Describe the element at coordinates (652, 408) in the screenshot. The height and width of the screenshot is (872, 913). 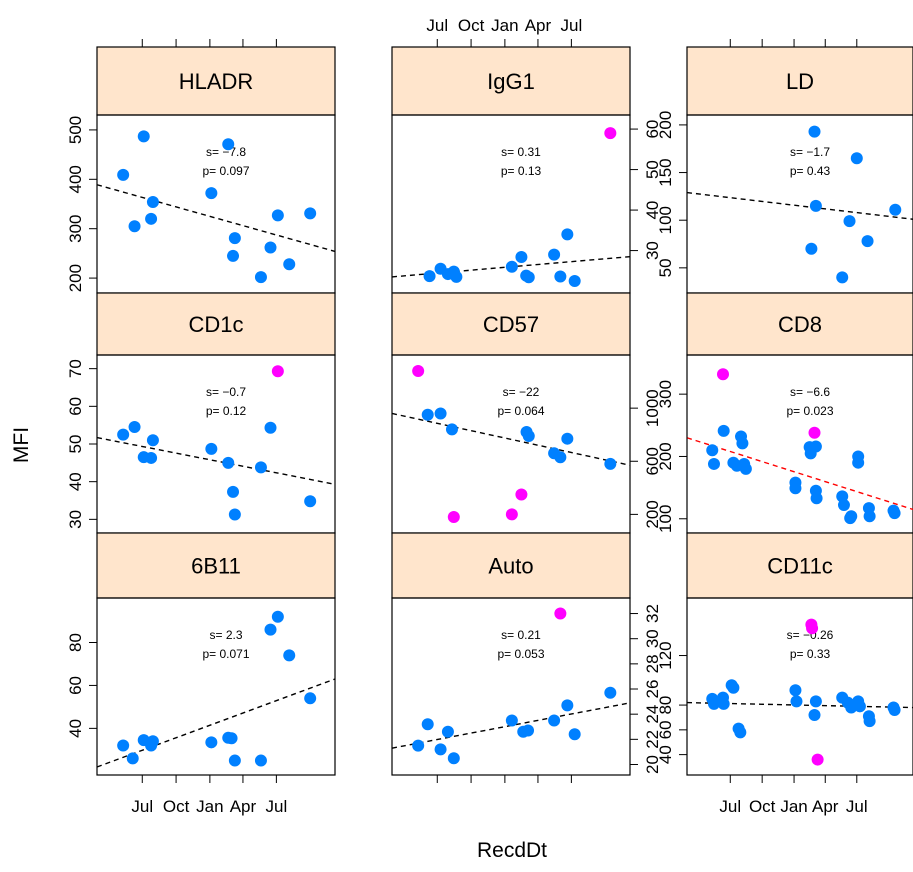
I see `y-tick-label-cd57: 1000` at that location.